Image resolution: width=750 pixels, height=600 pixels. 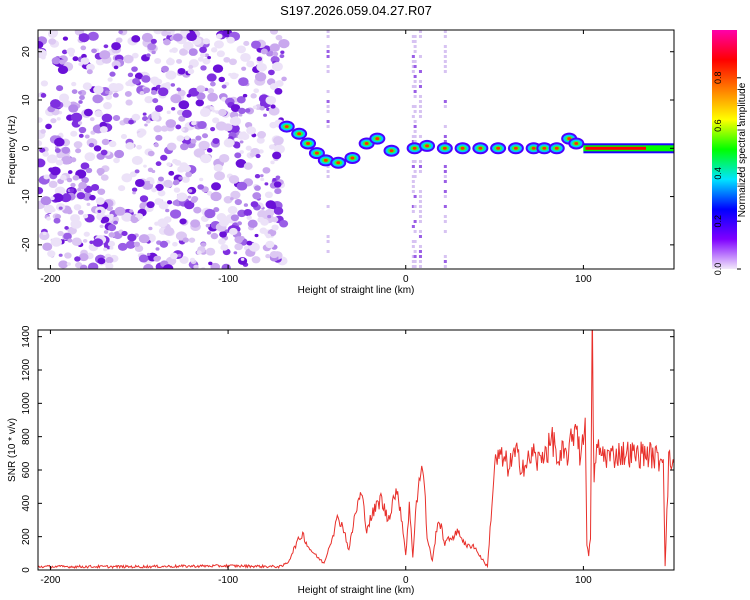 What do you see at coordinates (356, 590) in the screenshot?
I see `snr-x-label: Height of straight line (km)` at bounding box center [356, 590].